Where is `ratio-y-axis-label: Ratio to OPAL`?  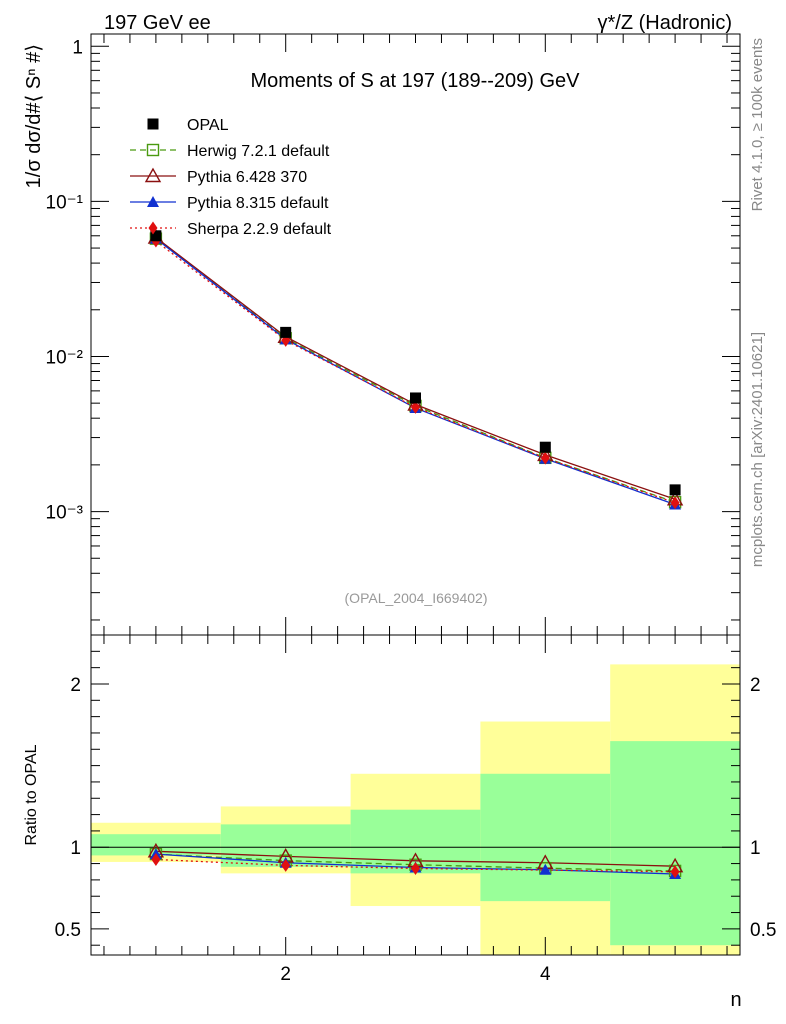
ratio-y-axis-label: Ratio to OPAL is located at coordinates (31, 794).